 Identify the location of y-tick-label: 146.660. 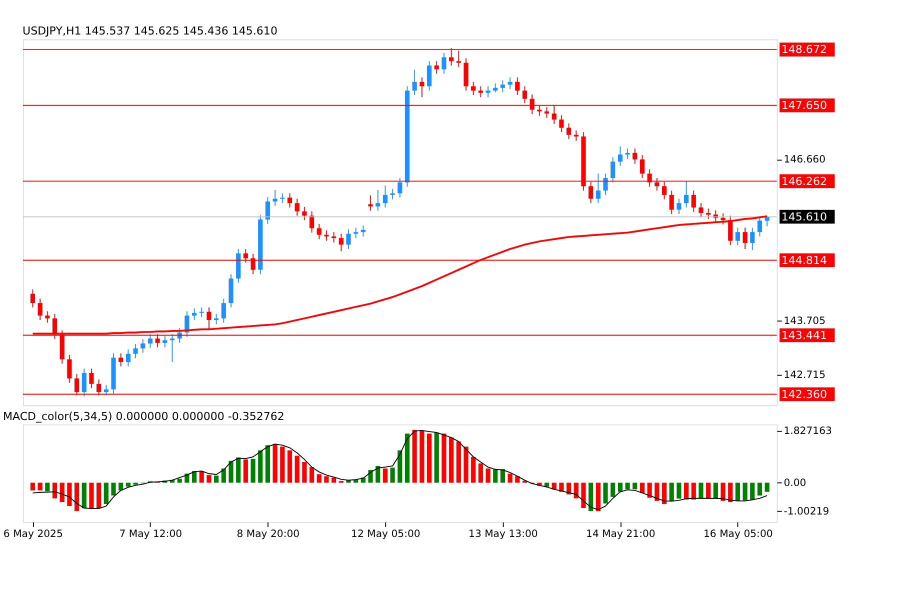
(805, 160).